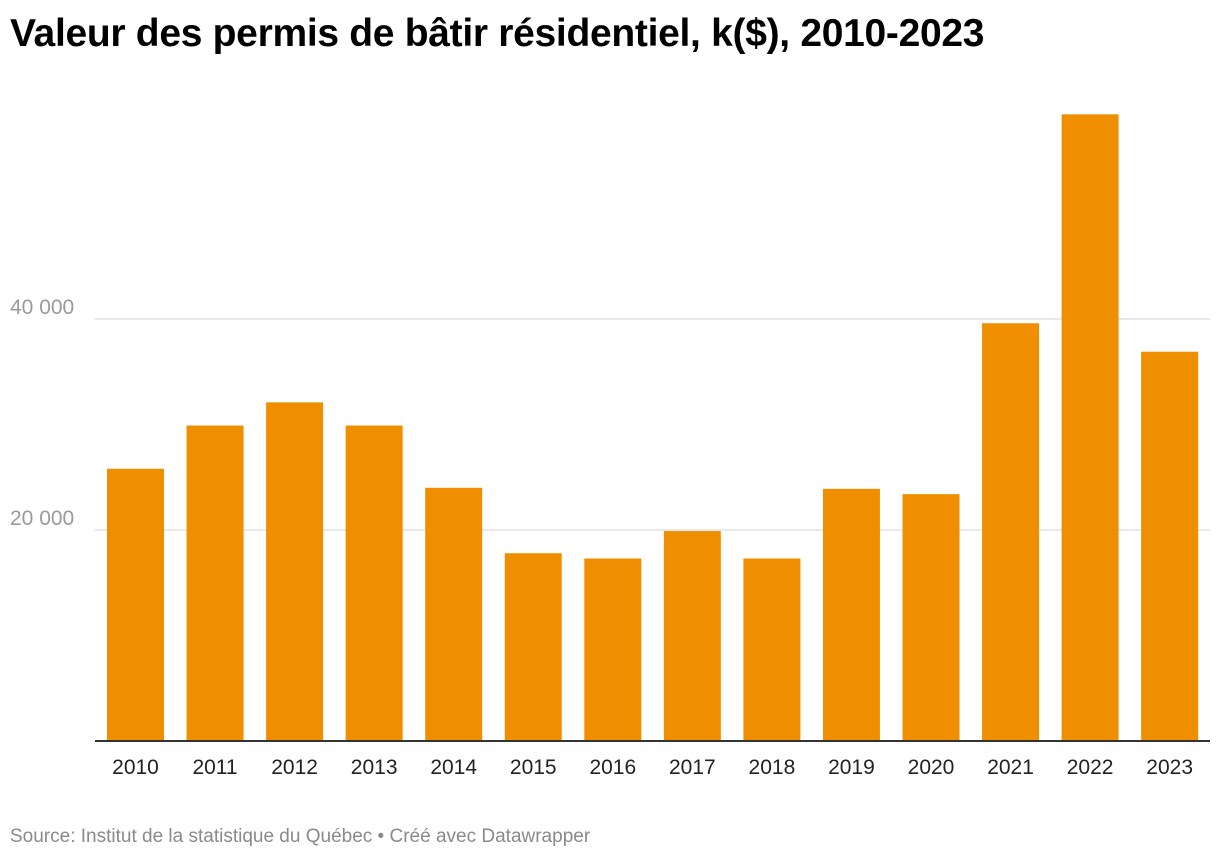 The height and width of the screenshot is (862, 1220). I want to click on bar-2013, so click(374, 583).